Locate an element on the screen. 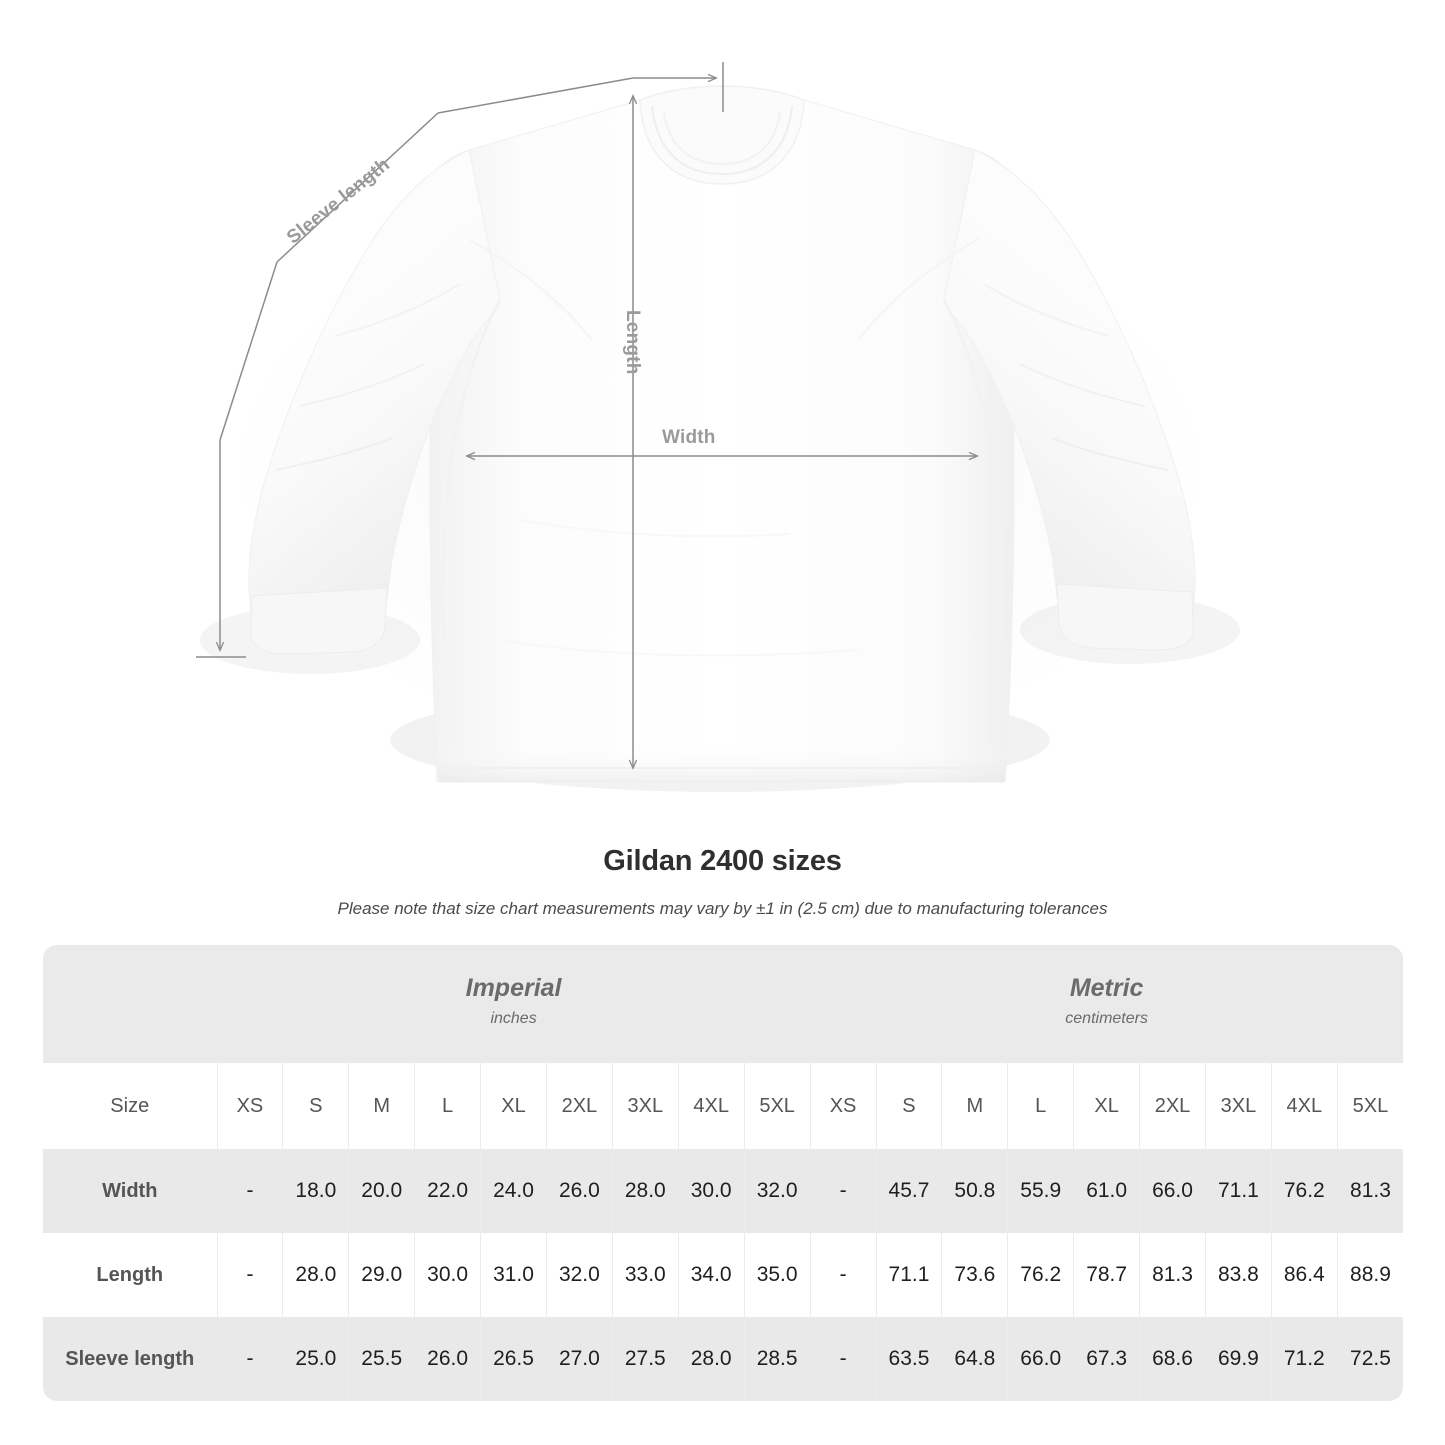  cell-length-imperial-s: 28.0 is located at coordinates (315, 1275).